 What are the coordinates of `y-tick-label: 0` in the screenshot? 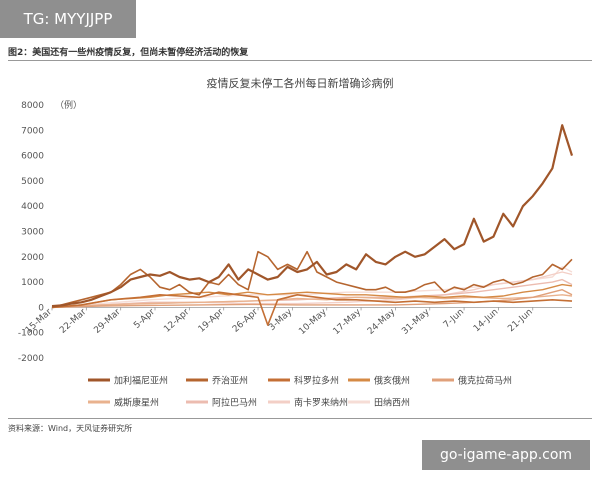 It's located at (41, 308).